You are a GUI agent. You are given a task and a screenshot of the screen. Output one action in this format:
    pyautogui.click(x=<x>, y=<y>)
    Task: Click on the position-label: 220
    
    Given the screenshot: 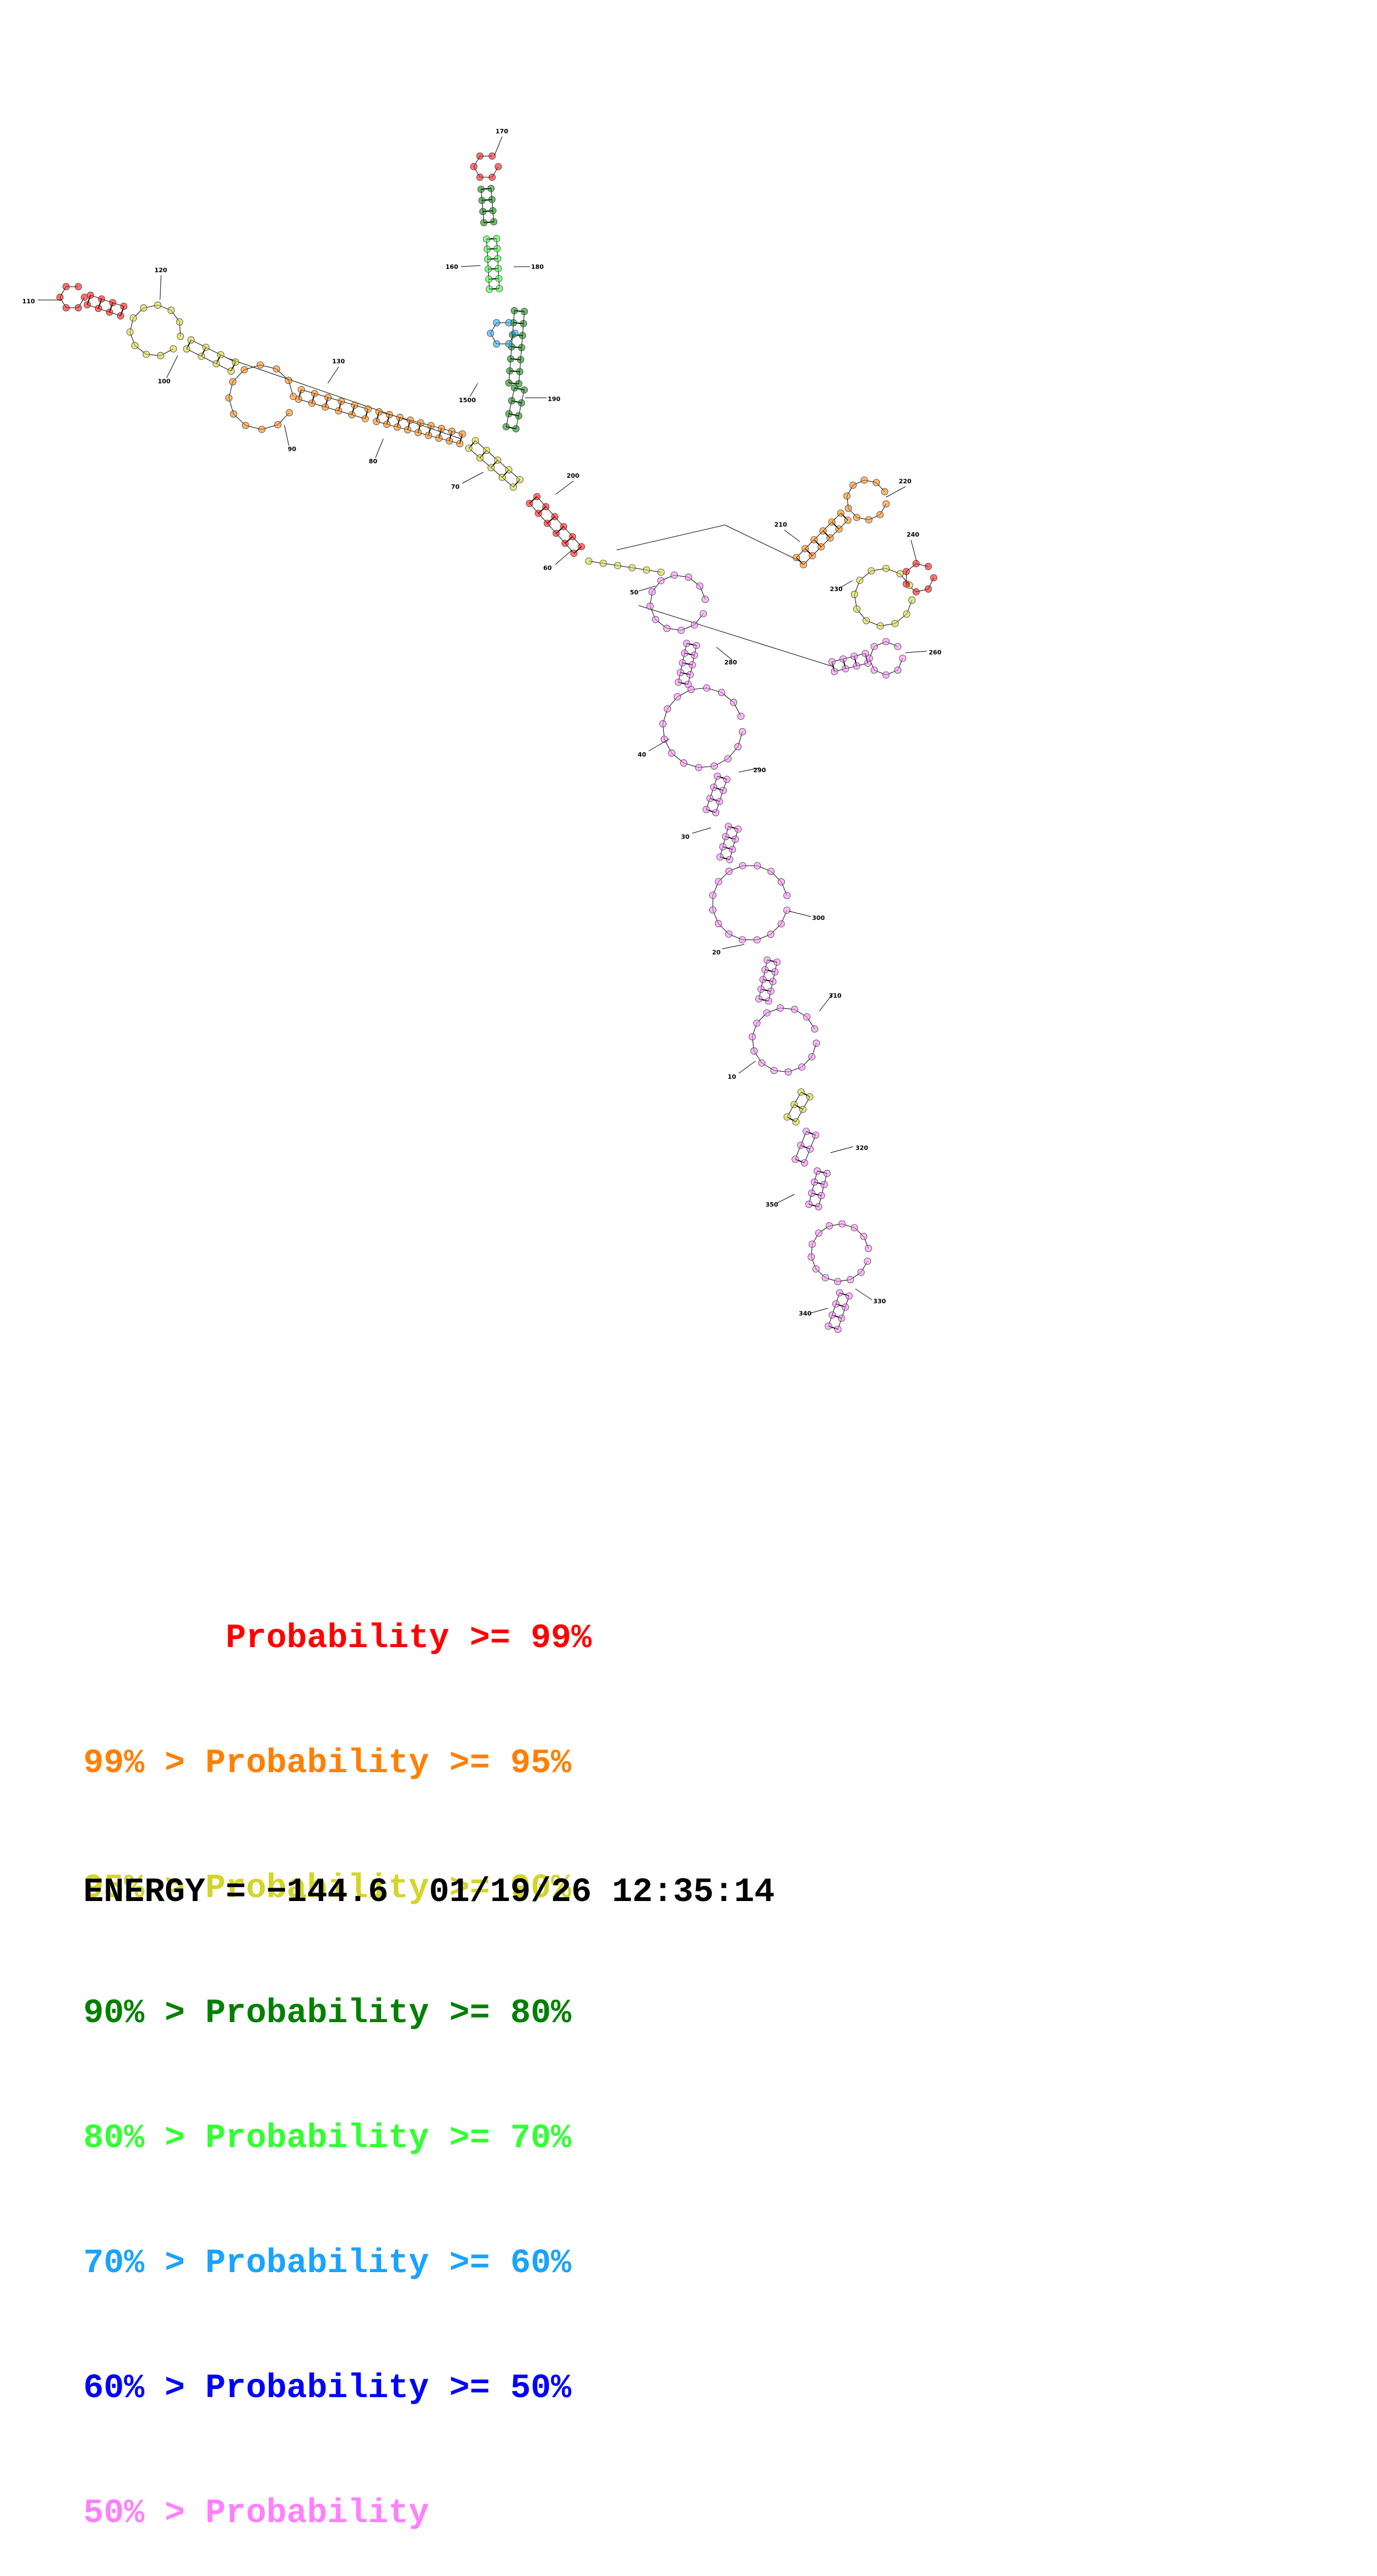 What is the action you would take?
    pyautogui.click(x=905, y=481)
    